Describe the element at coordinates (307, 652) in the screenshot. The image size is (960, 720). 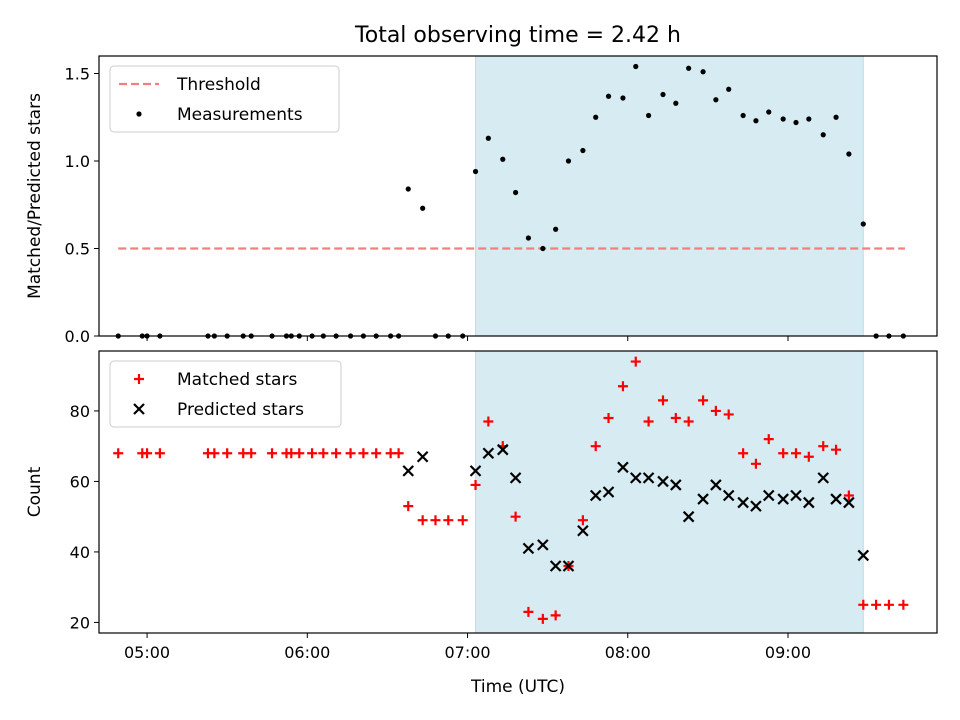
I see `x-tick-label: 06:00` at that location.